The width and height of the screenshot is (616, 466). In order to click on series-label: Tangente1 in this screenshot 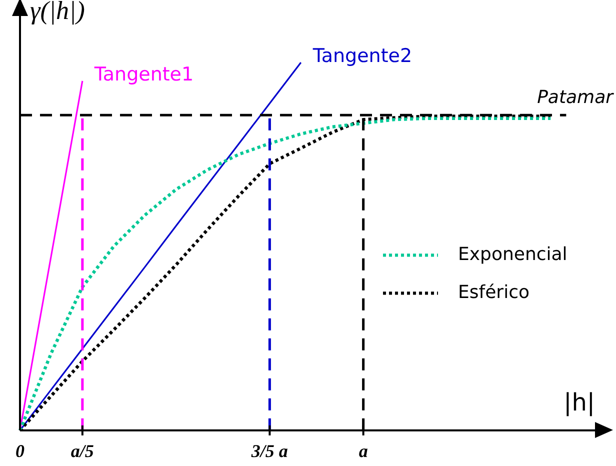, I will do `click(143, 74)`.